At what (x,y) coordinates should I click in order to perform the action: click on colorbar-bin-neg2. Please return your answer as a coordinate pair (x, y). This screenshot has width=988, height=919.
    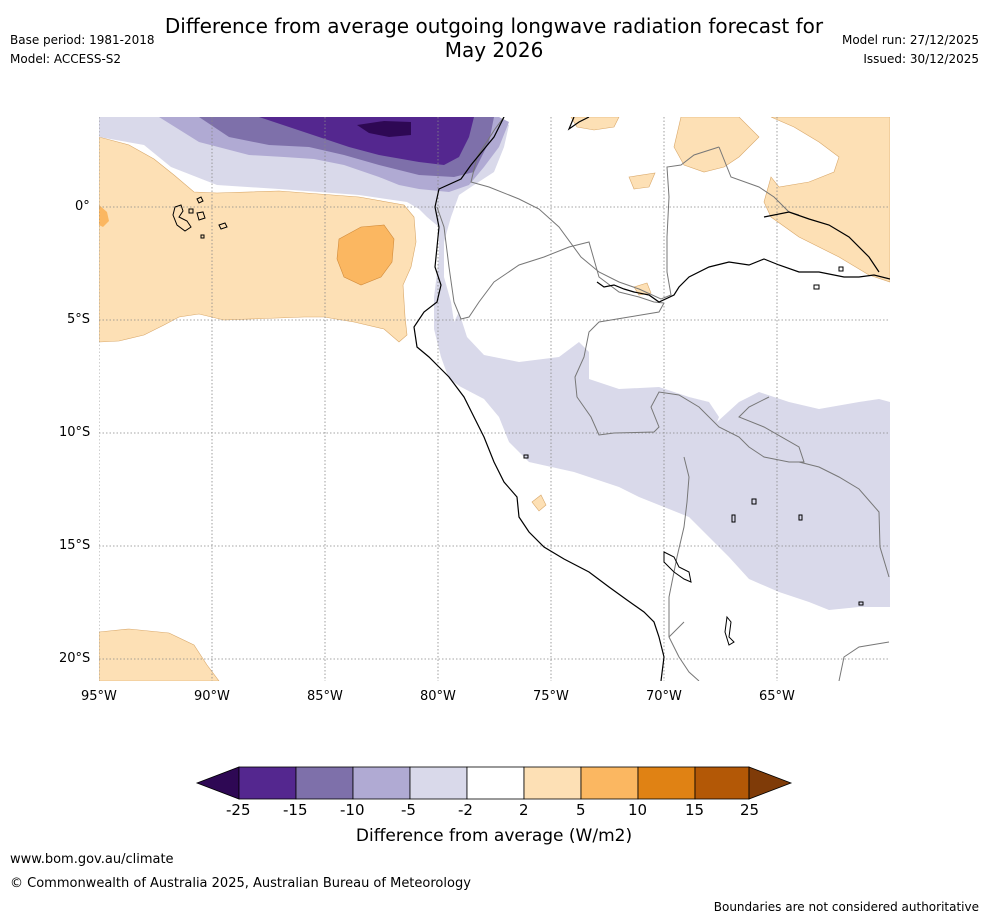
    Looking at the image, I should click on (495, 783).